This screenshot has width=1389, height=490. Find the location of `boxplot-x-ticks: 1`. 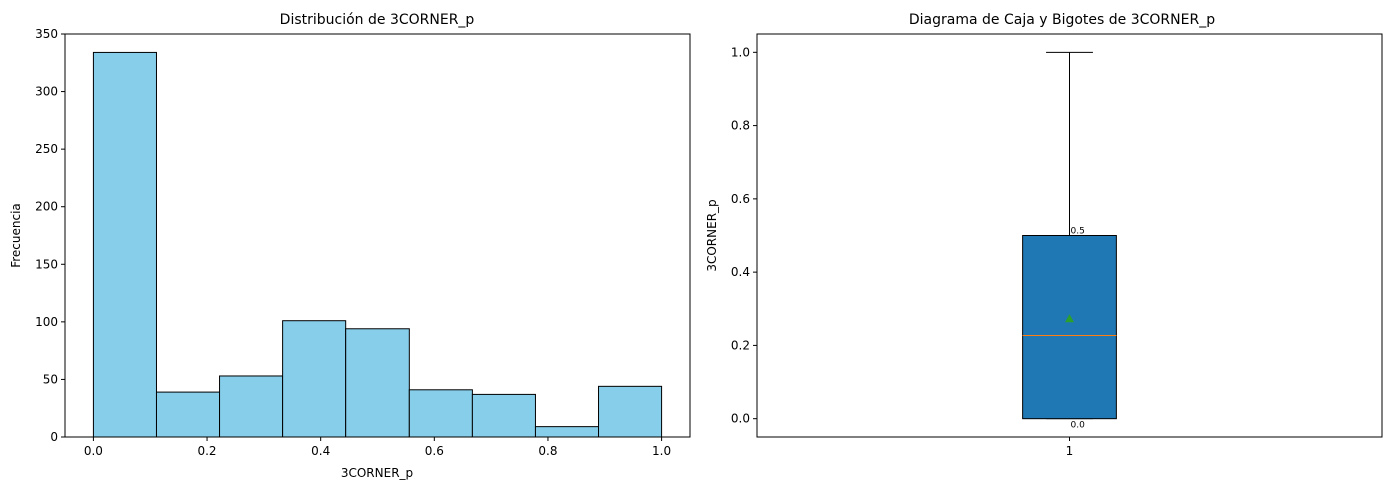

boxplot-x-ticks: 1 is located at coordinates (1070, 447).